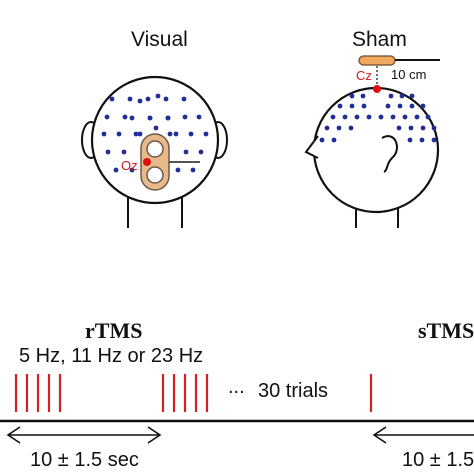  Describe the element at coordinates (147, 162) in the screenshot. I see `oz-electrode` at that location.